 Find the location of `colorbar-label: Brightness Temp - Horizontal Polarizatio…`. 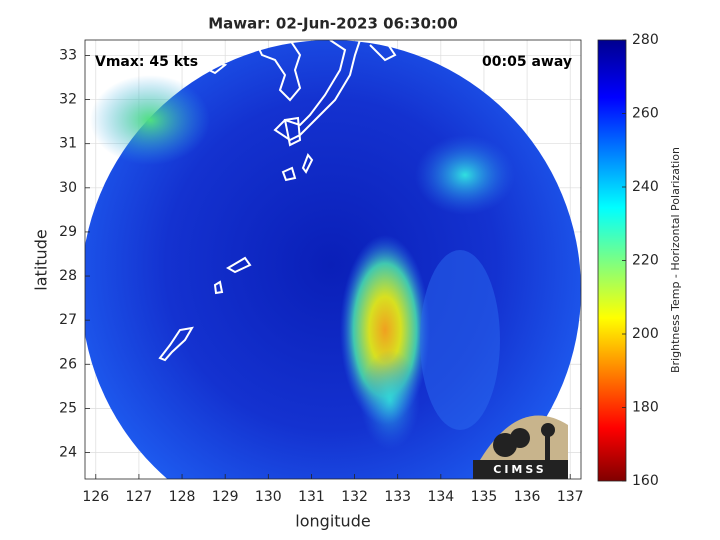

colorbar-label: Brightness Temp - Horizontal Polarizatio… is located at coordinates (675, 260).